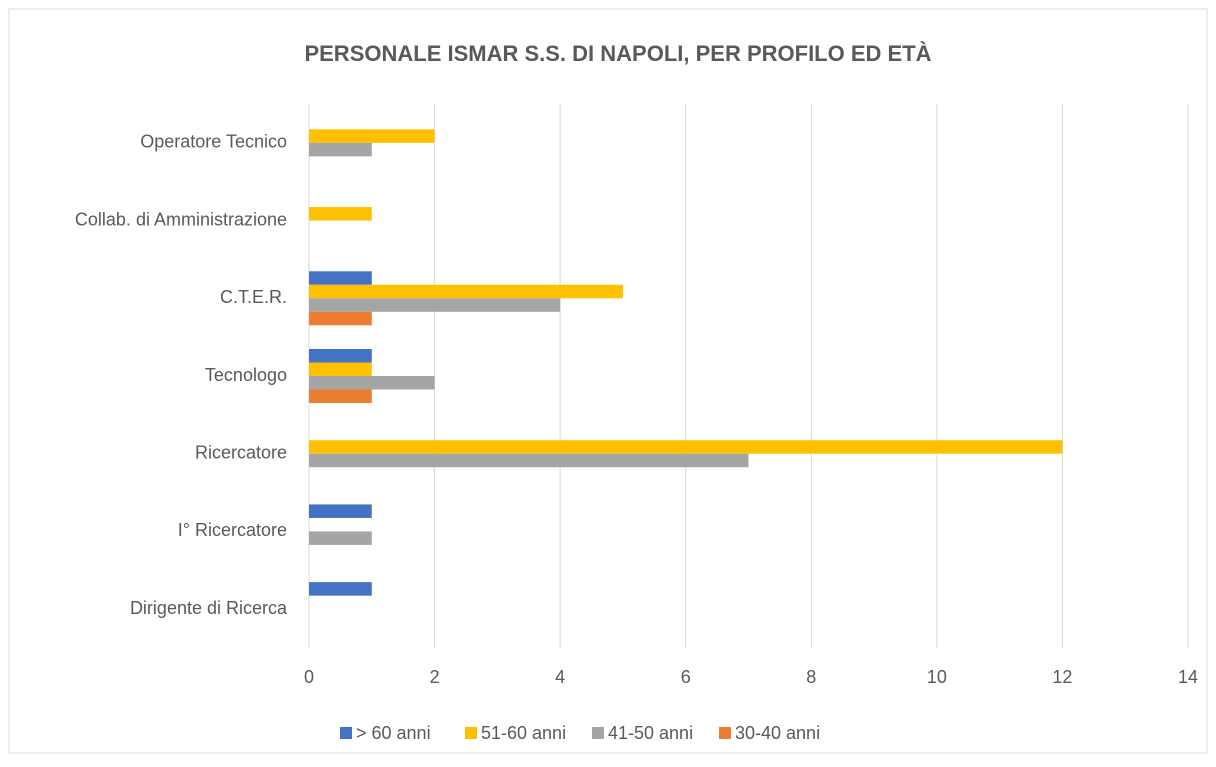 The width and height of the screenshot is (1216, 767). What do you see at coordinates (435, 677) in the screenshot?
I see `x-tick-label: 2` at bounding box center [435, 677].